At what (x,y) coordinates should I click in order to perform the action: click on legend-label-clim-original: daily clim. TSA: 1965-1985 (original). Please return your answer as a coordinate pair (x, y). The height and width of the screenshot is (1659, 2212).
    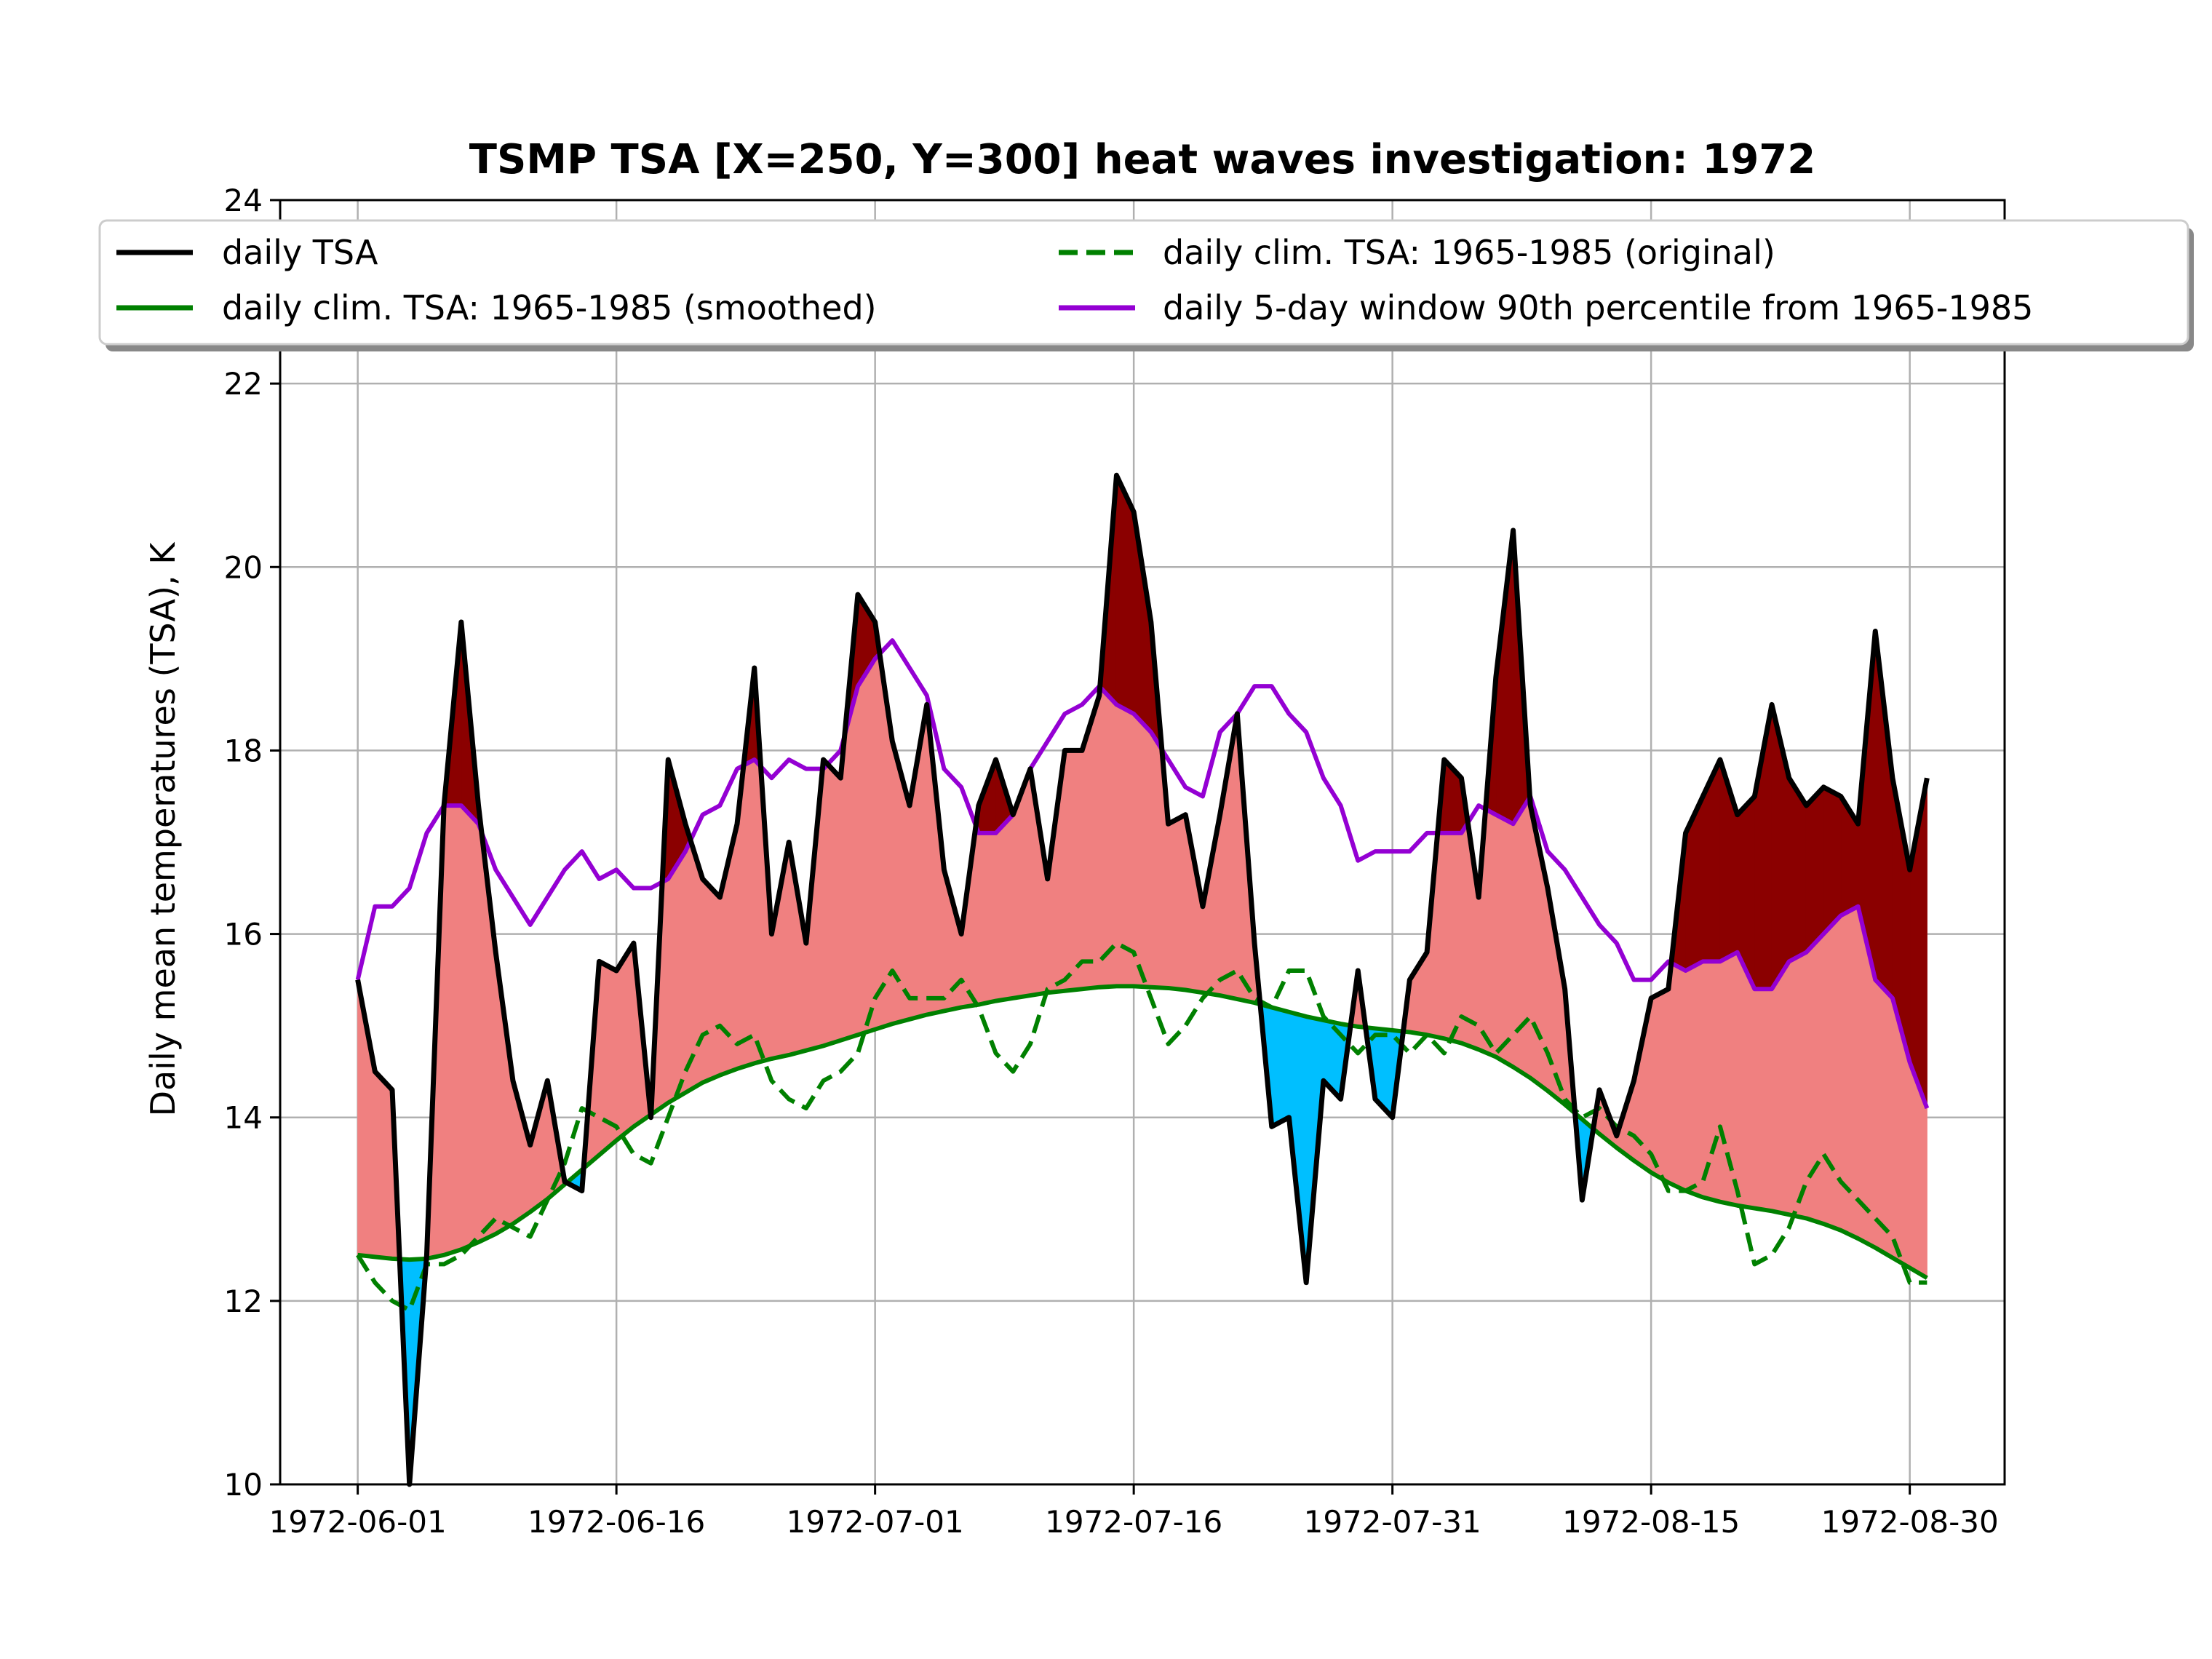
    Looking at the image, I should click on (1469, 252).